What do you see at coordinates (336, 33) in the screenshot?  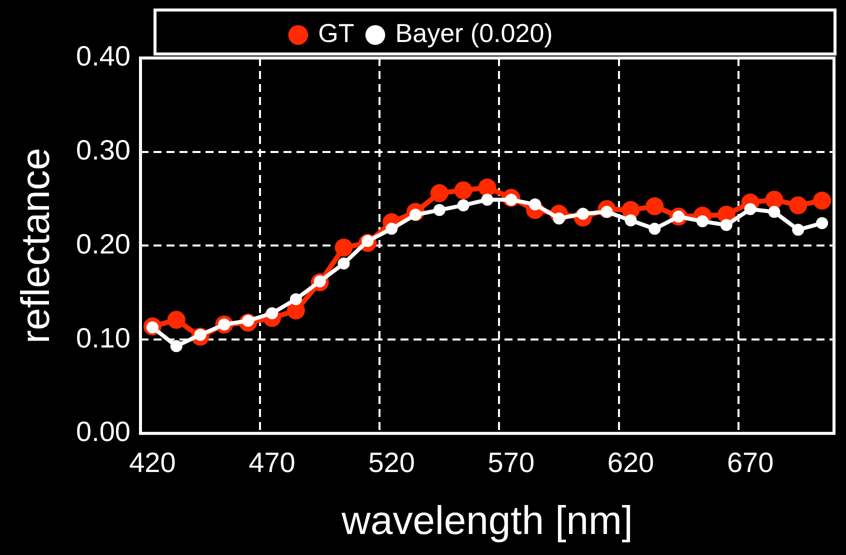 I see `legend-label: GT` at bounding box center [336, 33].